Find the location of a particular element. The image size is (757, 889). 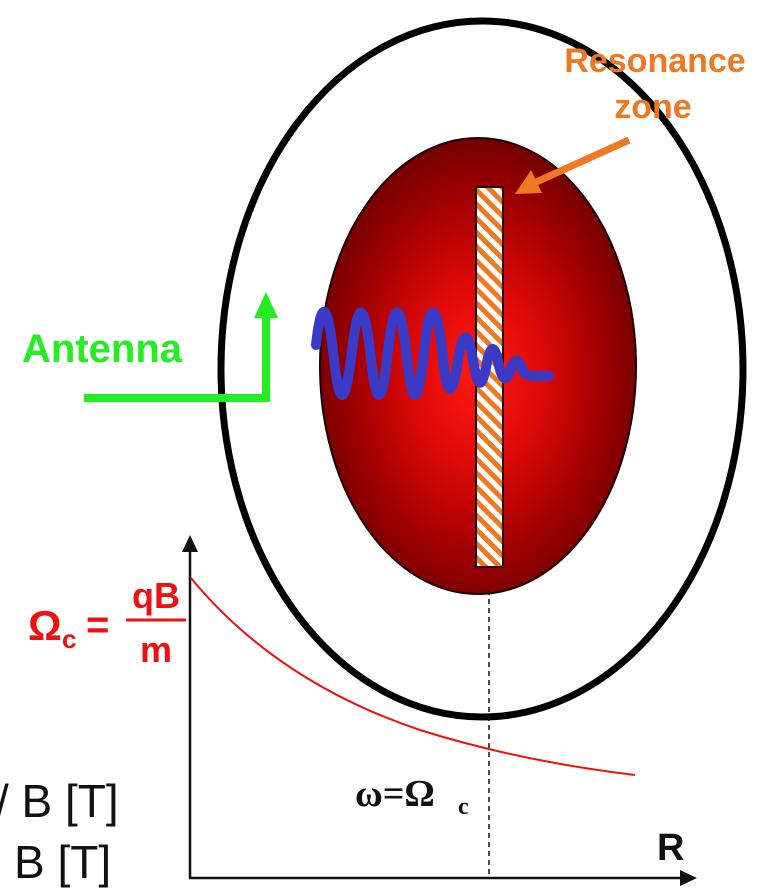

cut-text-line1: / B [T] is located at coordinates (59, 801).